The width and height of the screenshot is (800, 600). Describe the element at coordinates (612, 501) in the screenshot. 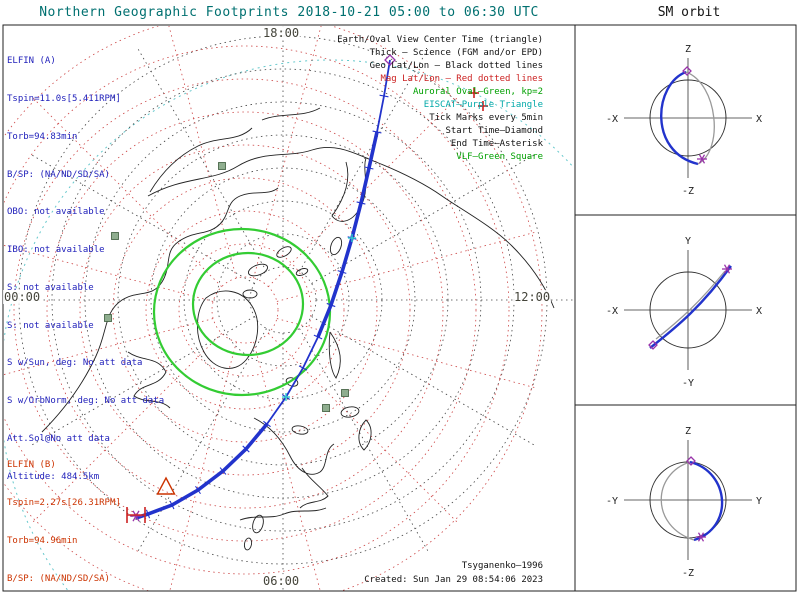

I see `axis-label-left: -Y` at that location.